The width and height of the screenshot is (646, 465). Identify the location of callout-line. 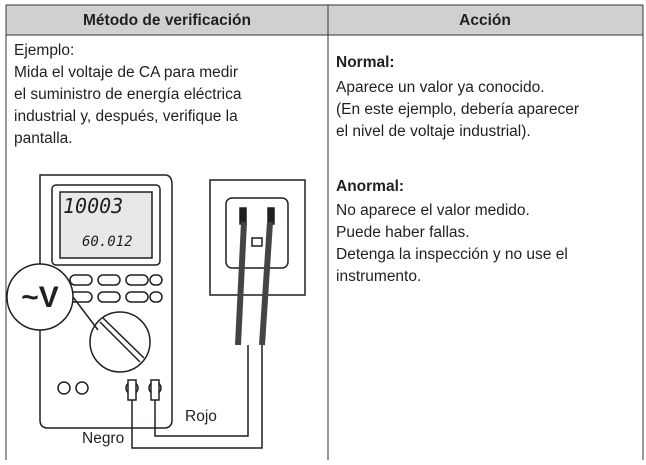
(85, 313).